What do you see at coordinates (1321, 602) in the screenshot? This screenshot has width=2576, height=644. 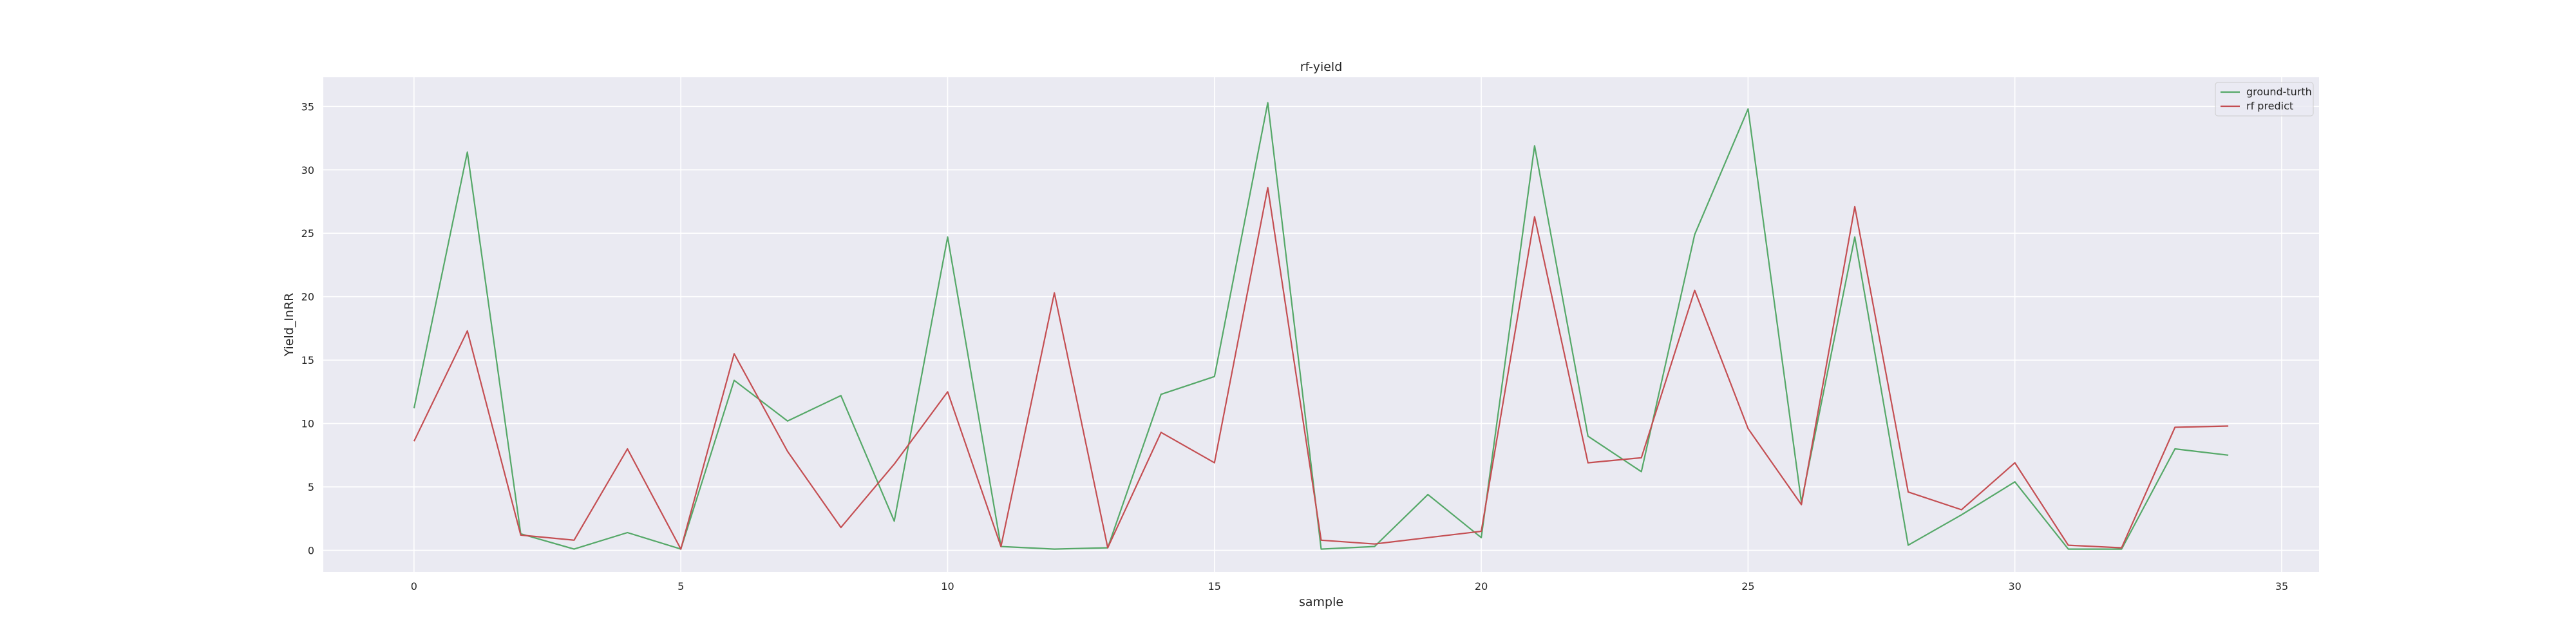 I see `x-axis-label: sample` at bounding box center [1321, 602].